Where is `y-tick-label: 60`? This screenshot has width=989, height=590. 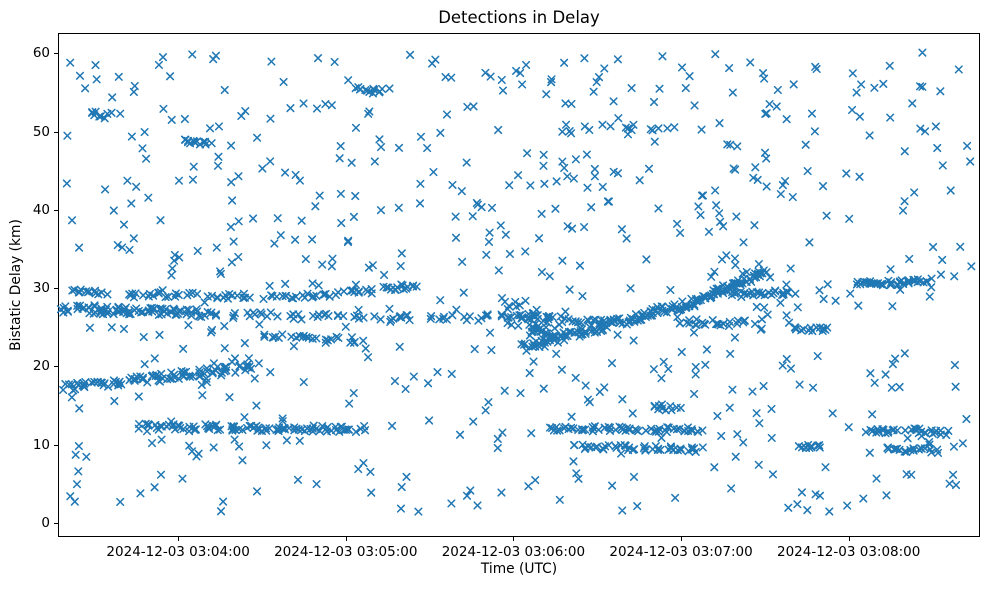
y-tick-label: 60 is located at coordinates (41, 53).